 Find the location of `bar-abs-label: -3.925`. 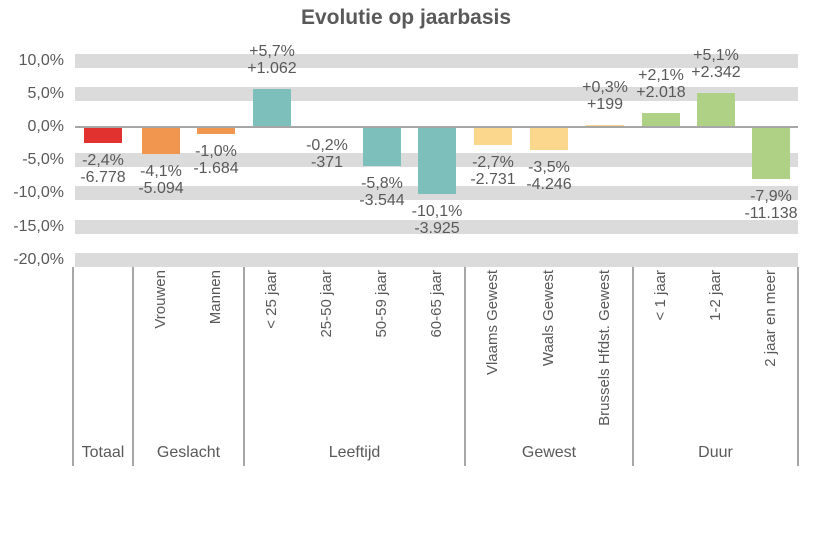

bar-abs-label: -3.925 is located at coordinates (437, 228).